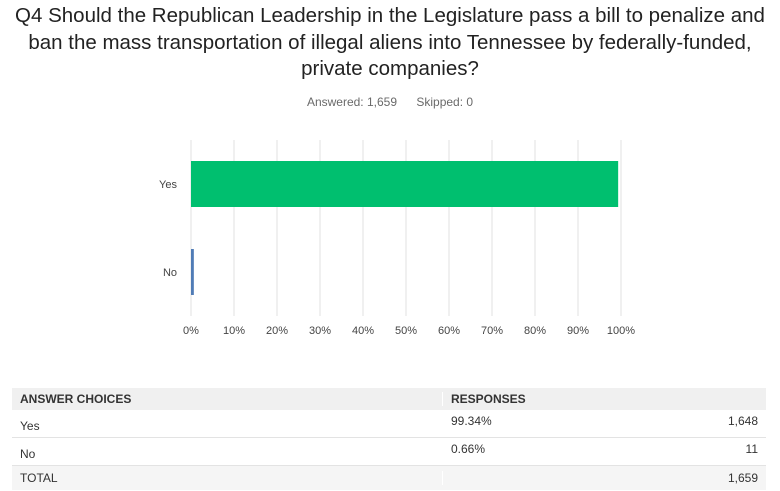  I want to click on response-counts: Answered: 1,659 Skipped: 0, so click(390, 102).